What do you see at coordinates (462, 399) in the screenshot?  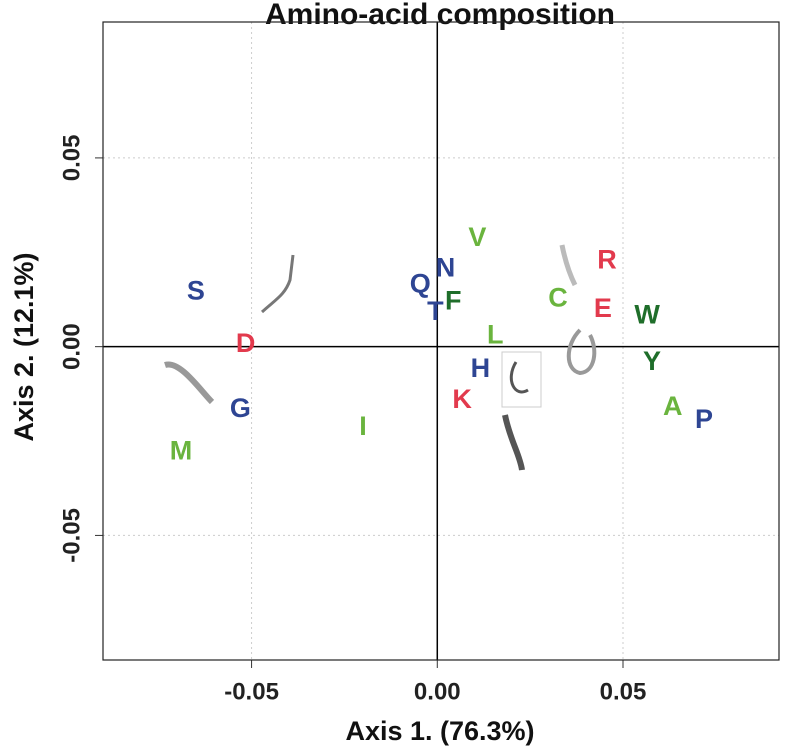 I see `point-label: K` at bounding box center [462, 399].